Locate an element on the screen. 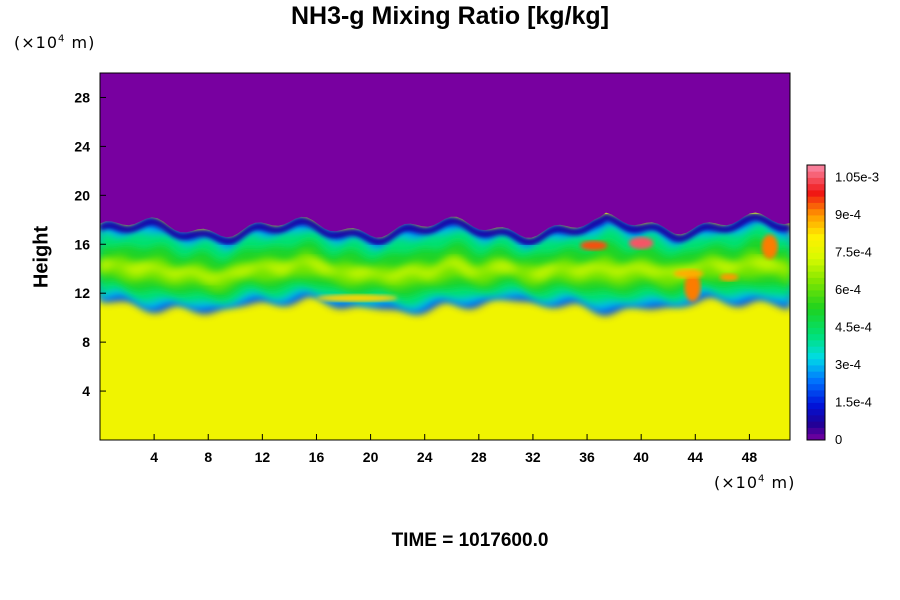  x-tick-label: 32 is located at coordinates (533, 457).